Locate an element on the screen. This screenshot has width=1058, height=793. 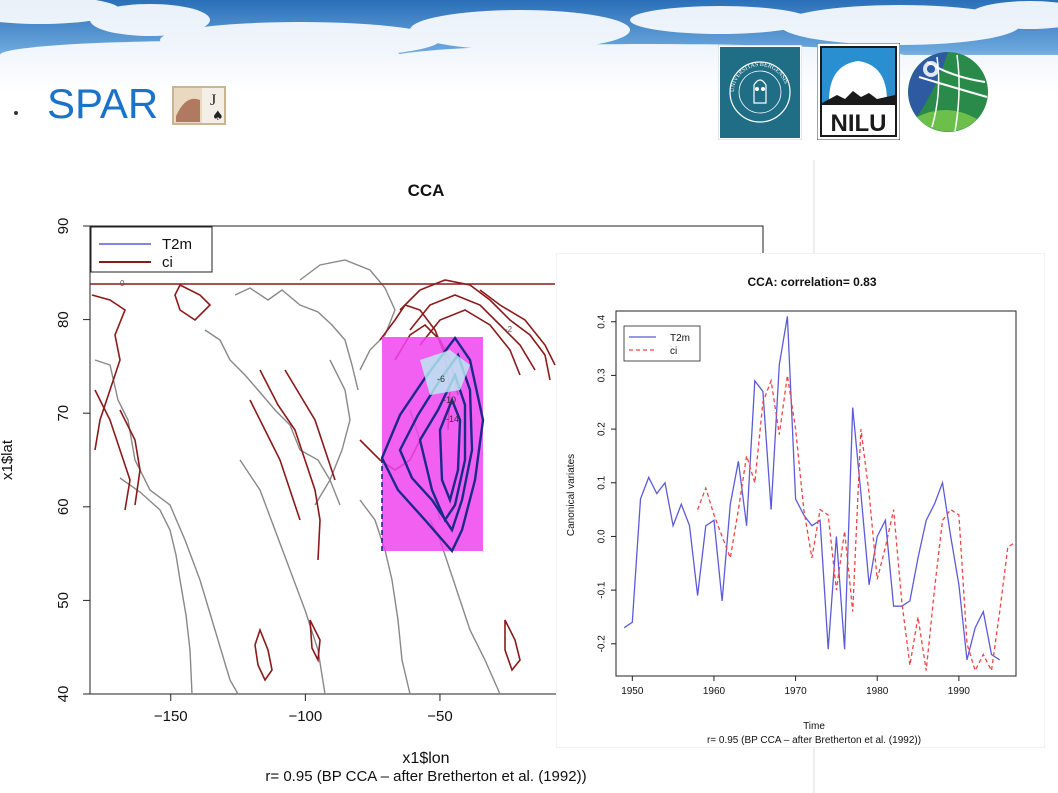
ts-y-tick-label: 0.0 is located at coordinates (602, 536).